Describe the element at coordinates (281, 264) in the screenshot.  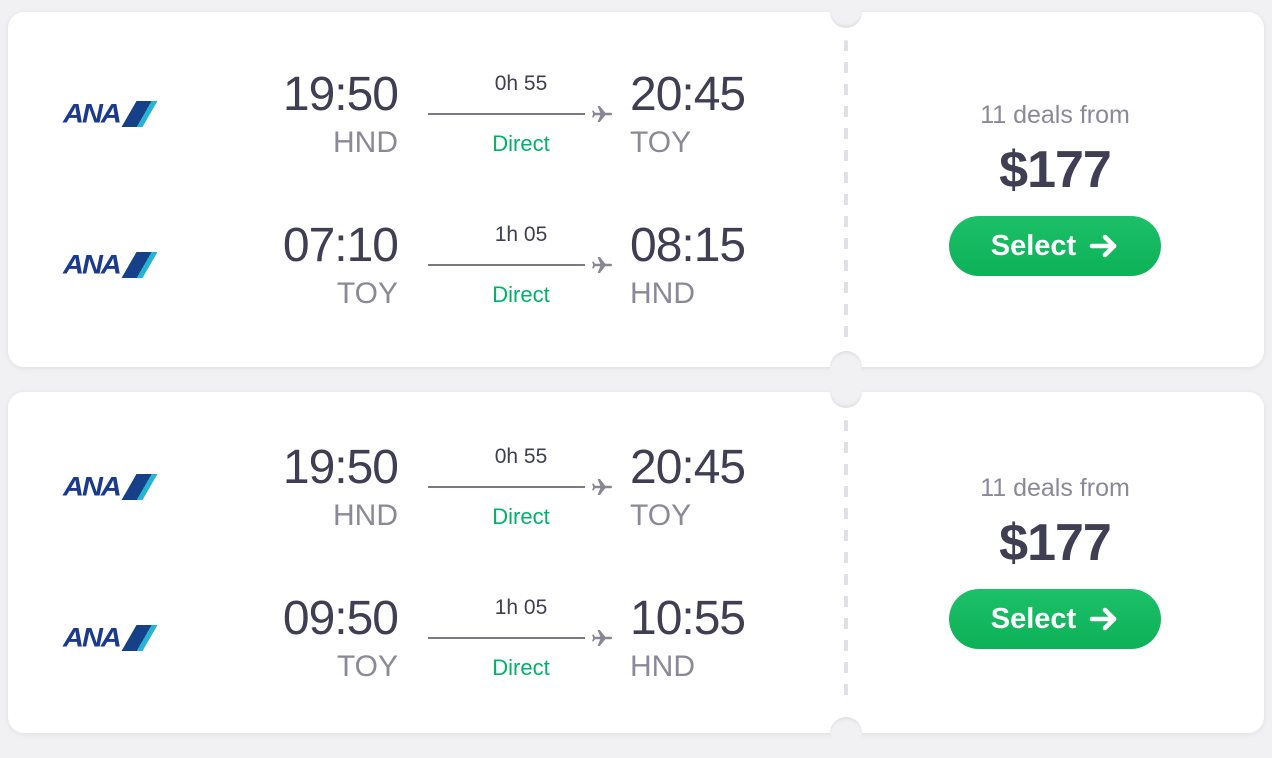
I see `departure-block: 07:10 TOY` at that location.